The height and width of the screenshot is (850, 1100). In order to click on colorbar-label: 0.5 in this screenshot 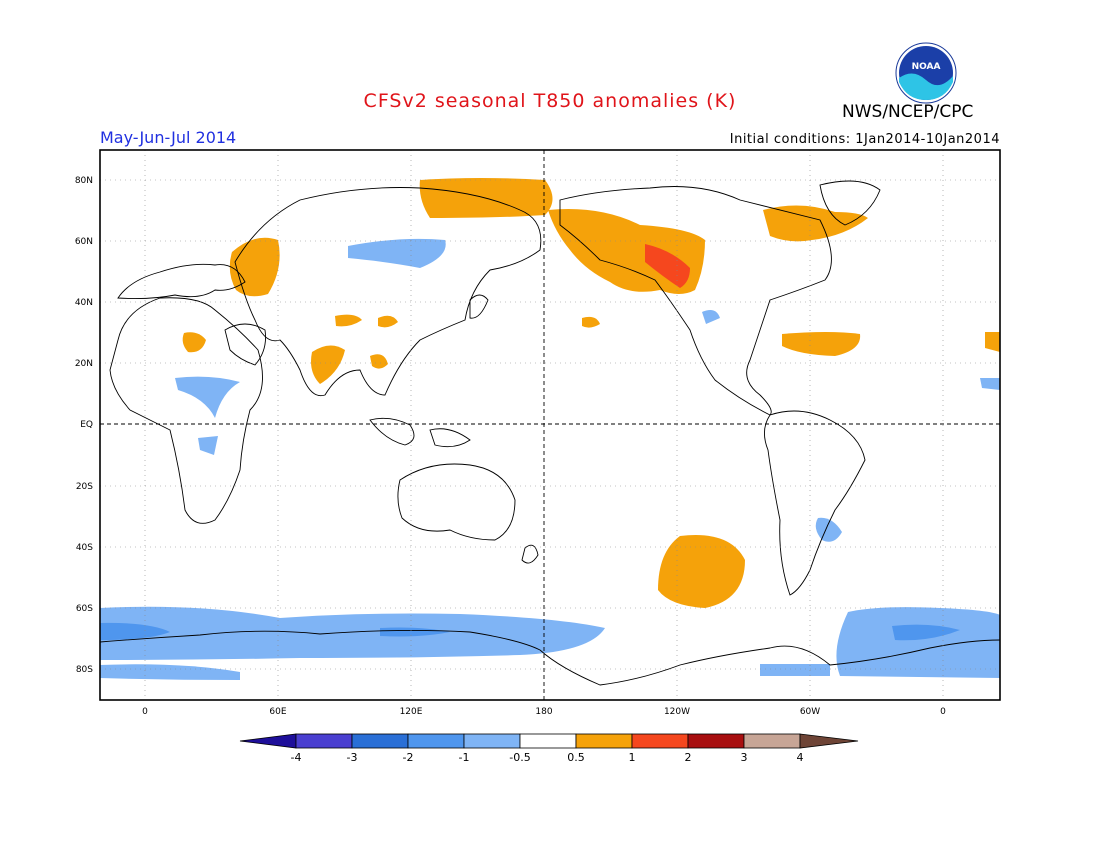, I will do `click(576, 757)`.